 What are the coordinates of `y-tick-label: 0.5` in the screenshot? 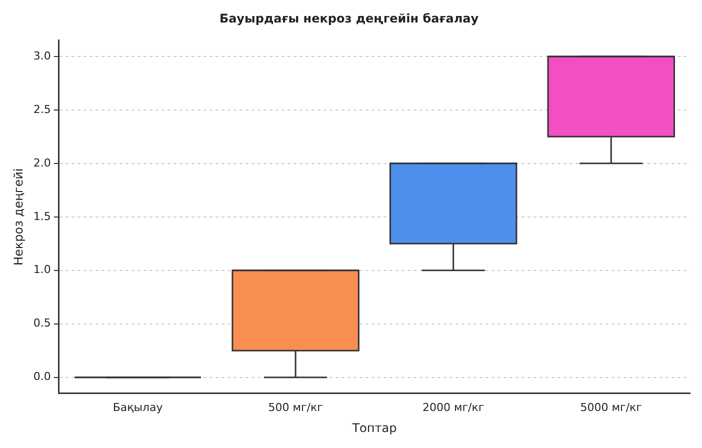 It's located at (42, 323).